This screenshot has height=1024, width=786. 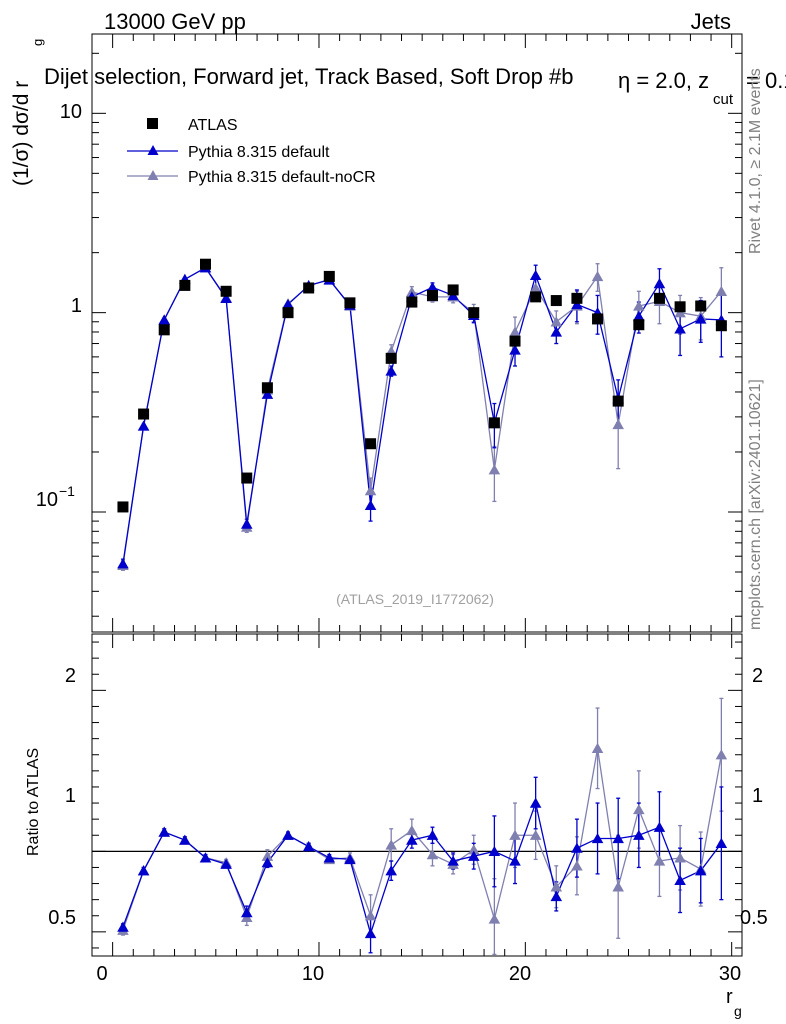 What do you see at coordinates (422, 868) in the screenshot?
I see `ratio-default-line` at bounding box center [422, 868].